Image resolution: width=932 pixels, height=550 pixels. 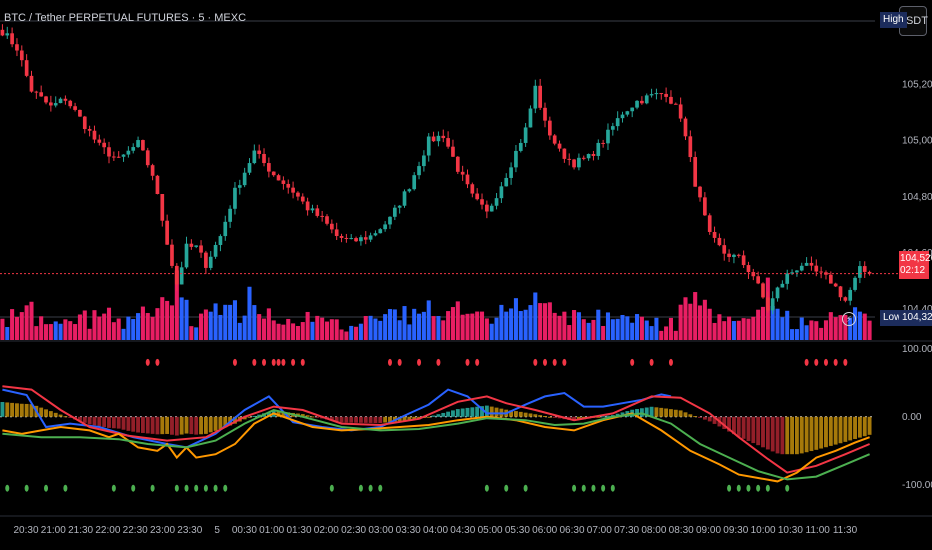 What do you see at coordinates (517, 530) in the screenshot?
I see `time-tick-label: 05:30` at bounding box center [517, 530].